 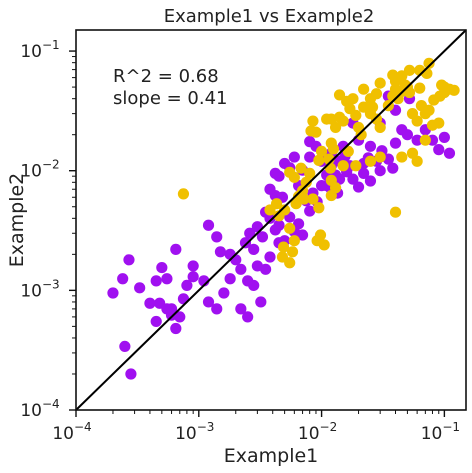 I want to click on y-axis-label: Example2, so click(x=17, y=220).